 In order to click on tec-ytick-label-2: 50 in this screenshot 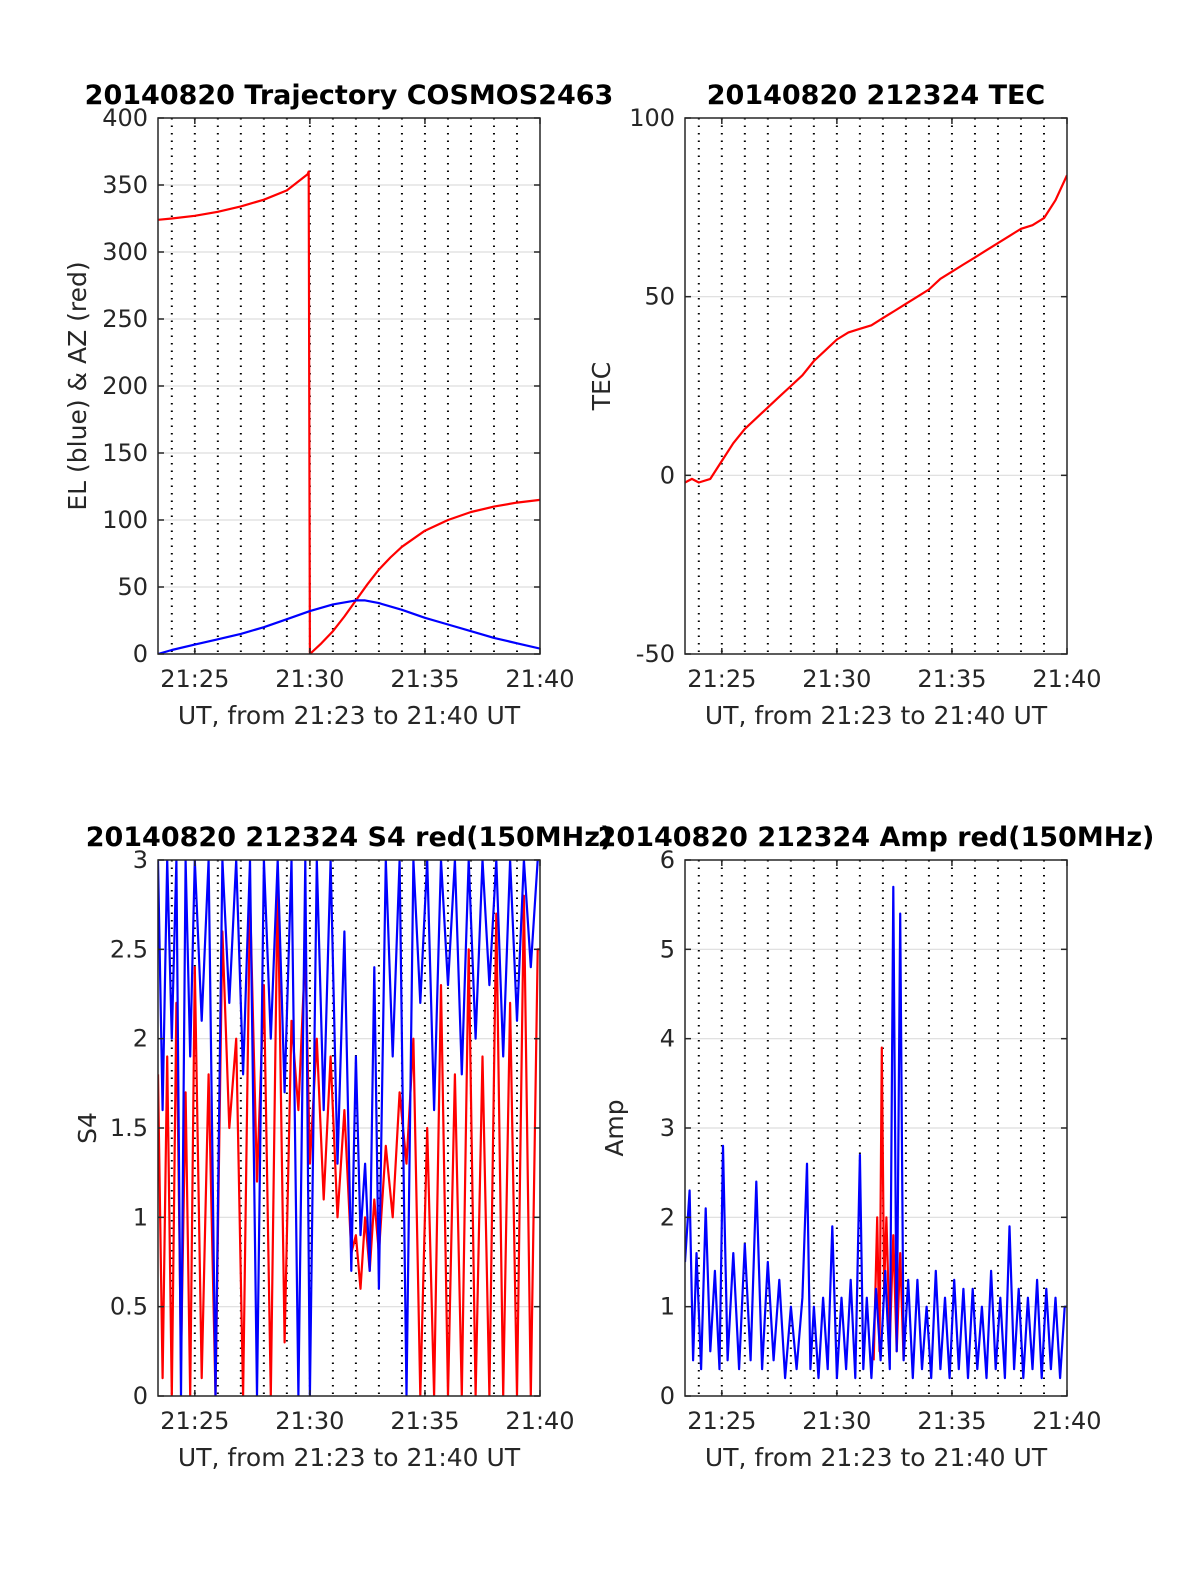, I will do `click(659, 297)`.